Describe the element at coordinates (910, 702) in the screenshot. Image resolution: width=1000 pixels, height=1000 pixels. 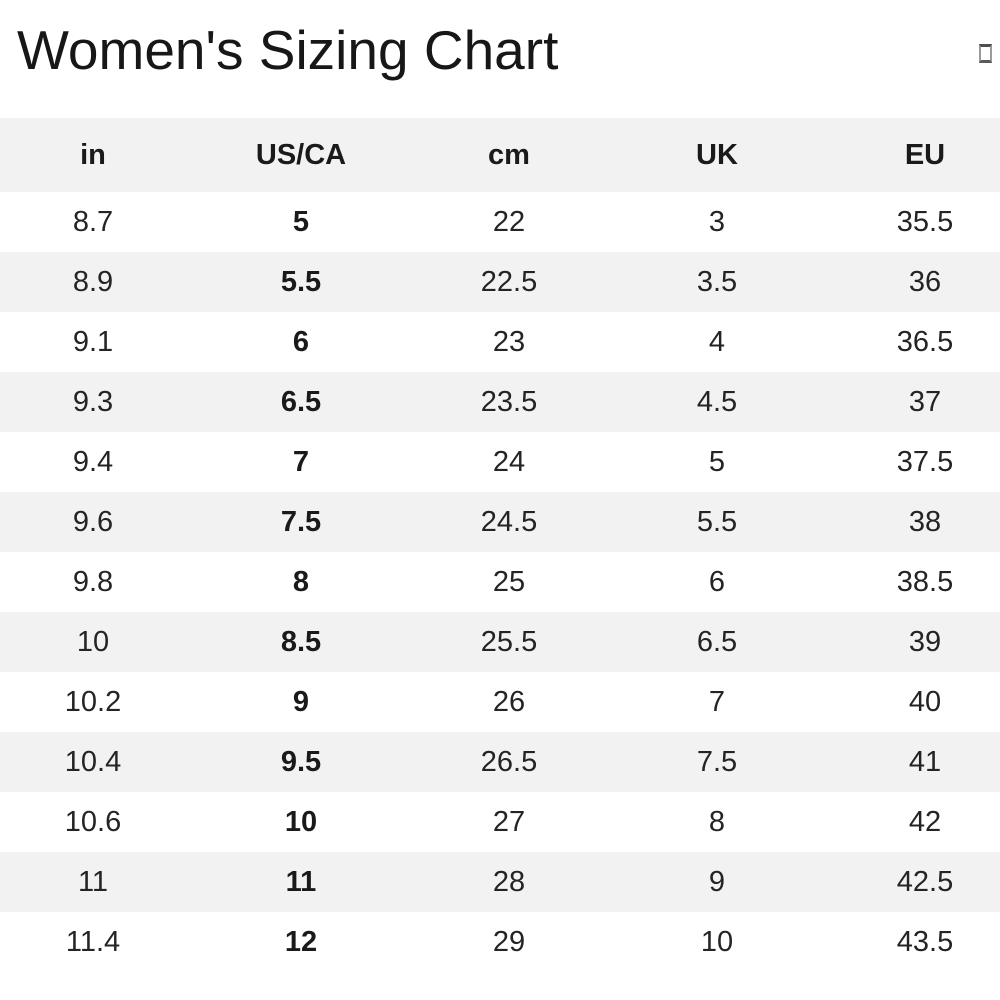
I see `cell-eu: 40` at that location.